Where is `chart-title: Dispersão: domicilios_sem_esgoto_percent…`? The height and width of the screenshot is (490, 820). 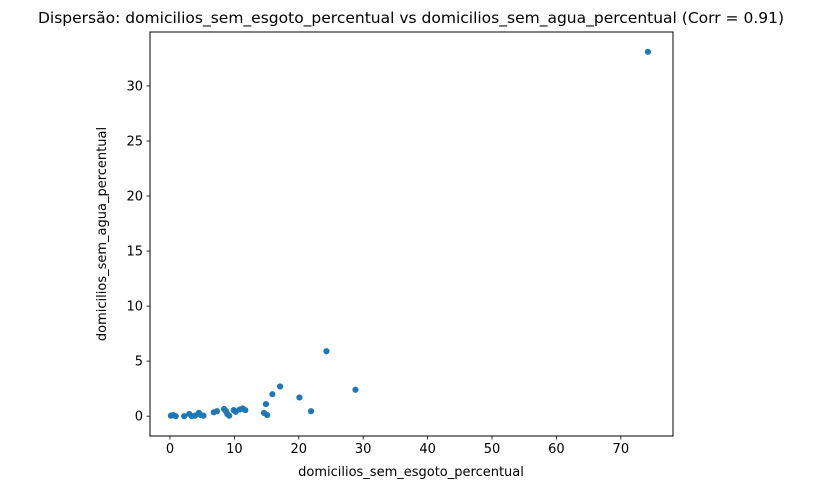
chart-title: Dispersão: domicilios_sem_esgoto_percent… is located at coordinates (411, 18).